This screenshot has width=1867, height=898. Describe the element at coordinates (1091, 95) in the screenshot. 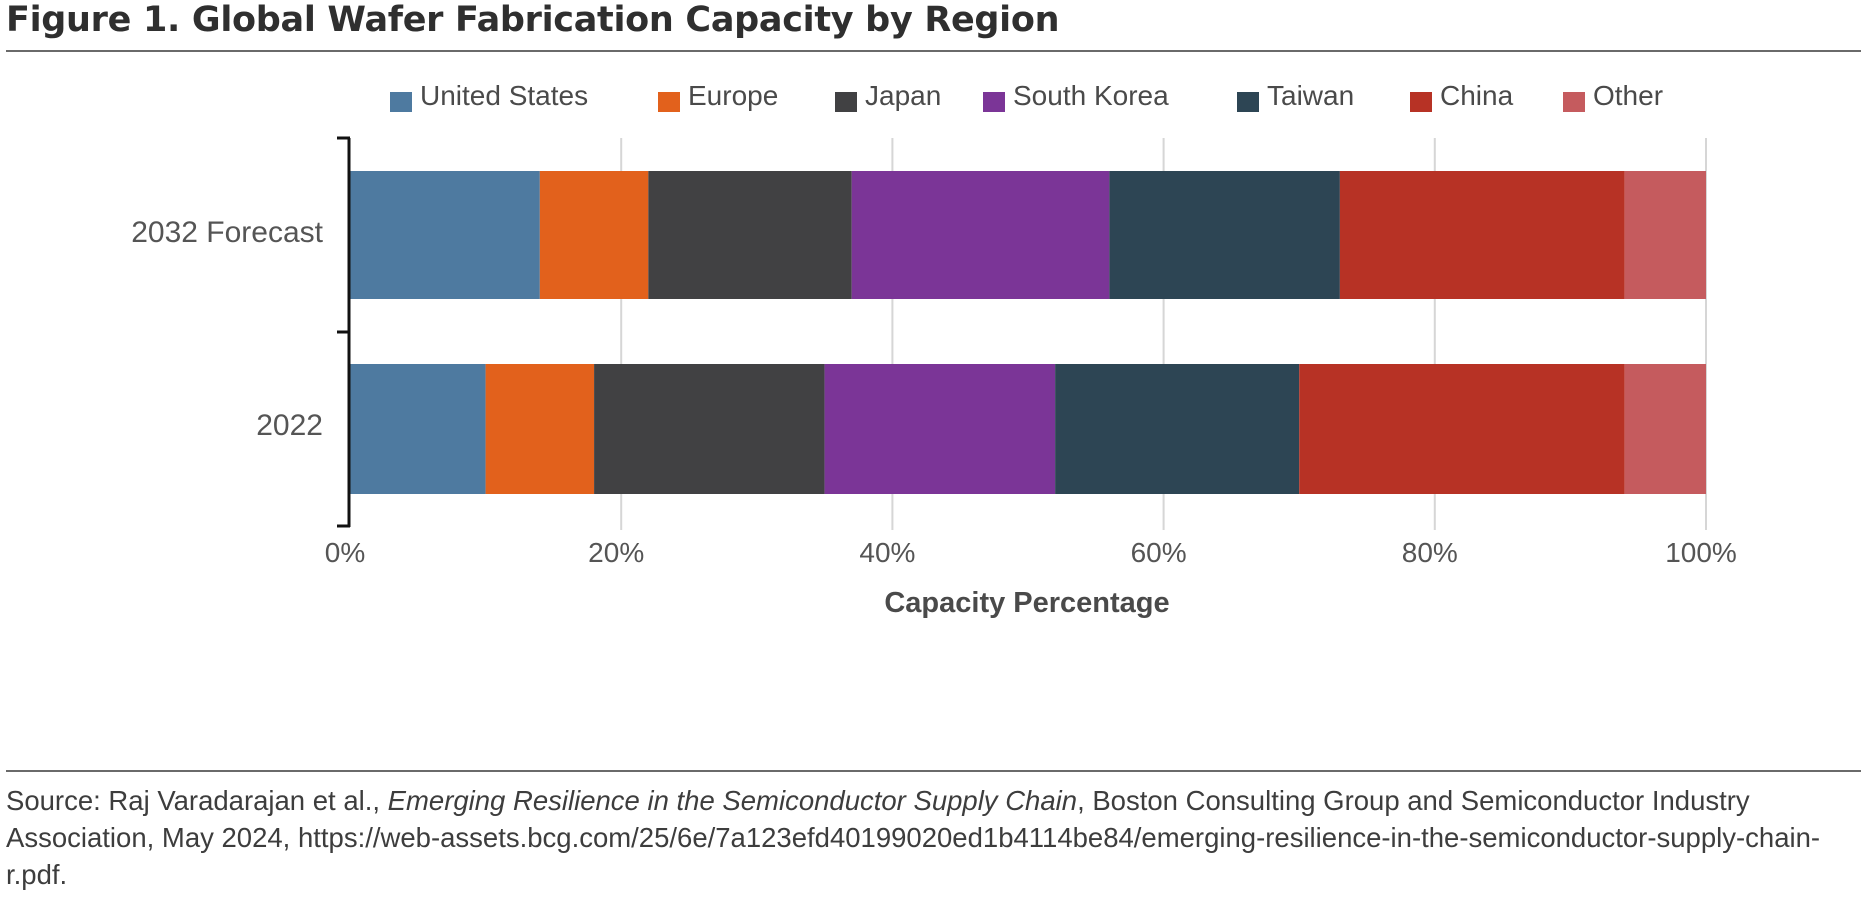

I see `legend-label: South Korea` at that location.